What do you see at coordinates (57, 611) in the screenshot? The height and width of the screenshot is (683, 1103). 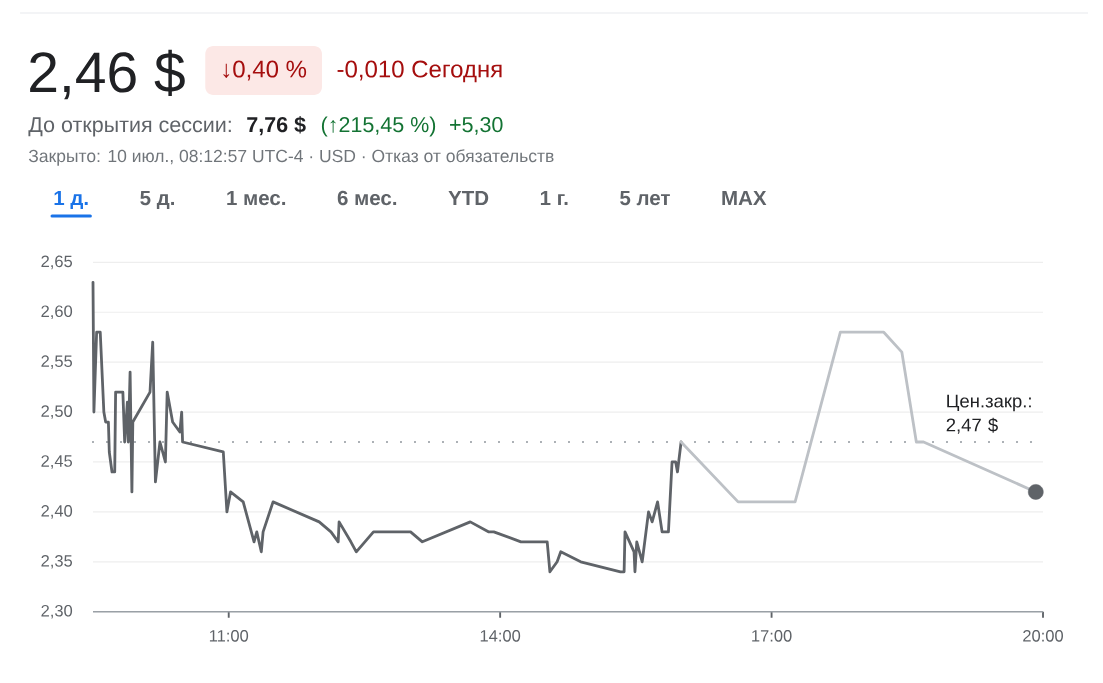 I see `y-tick-label: 2,30` at bounding box center [57, 611].